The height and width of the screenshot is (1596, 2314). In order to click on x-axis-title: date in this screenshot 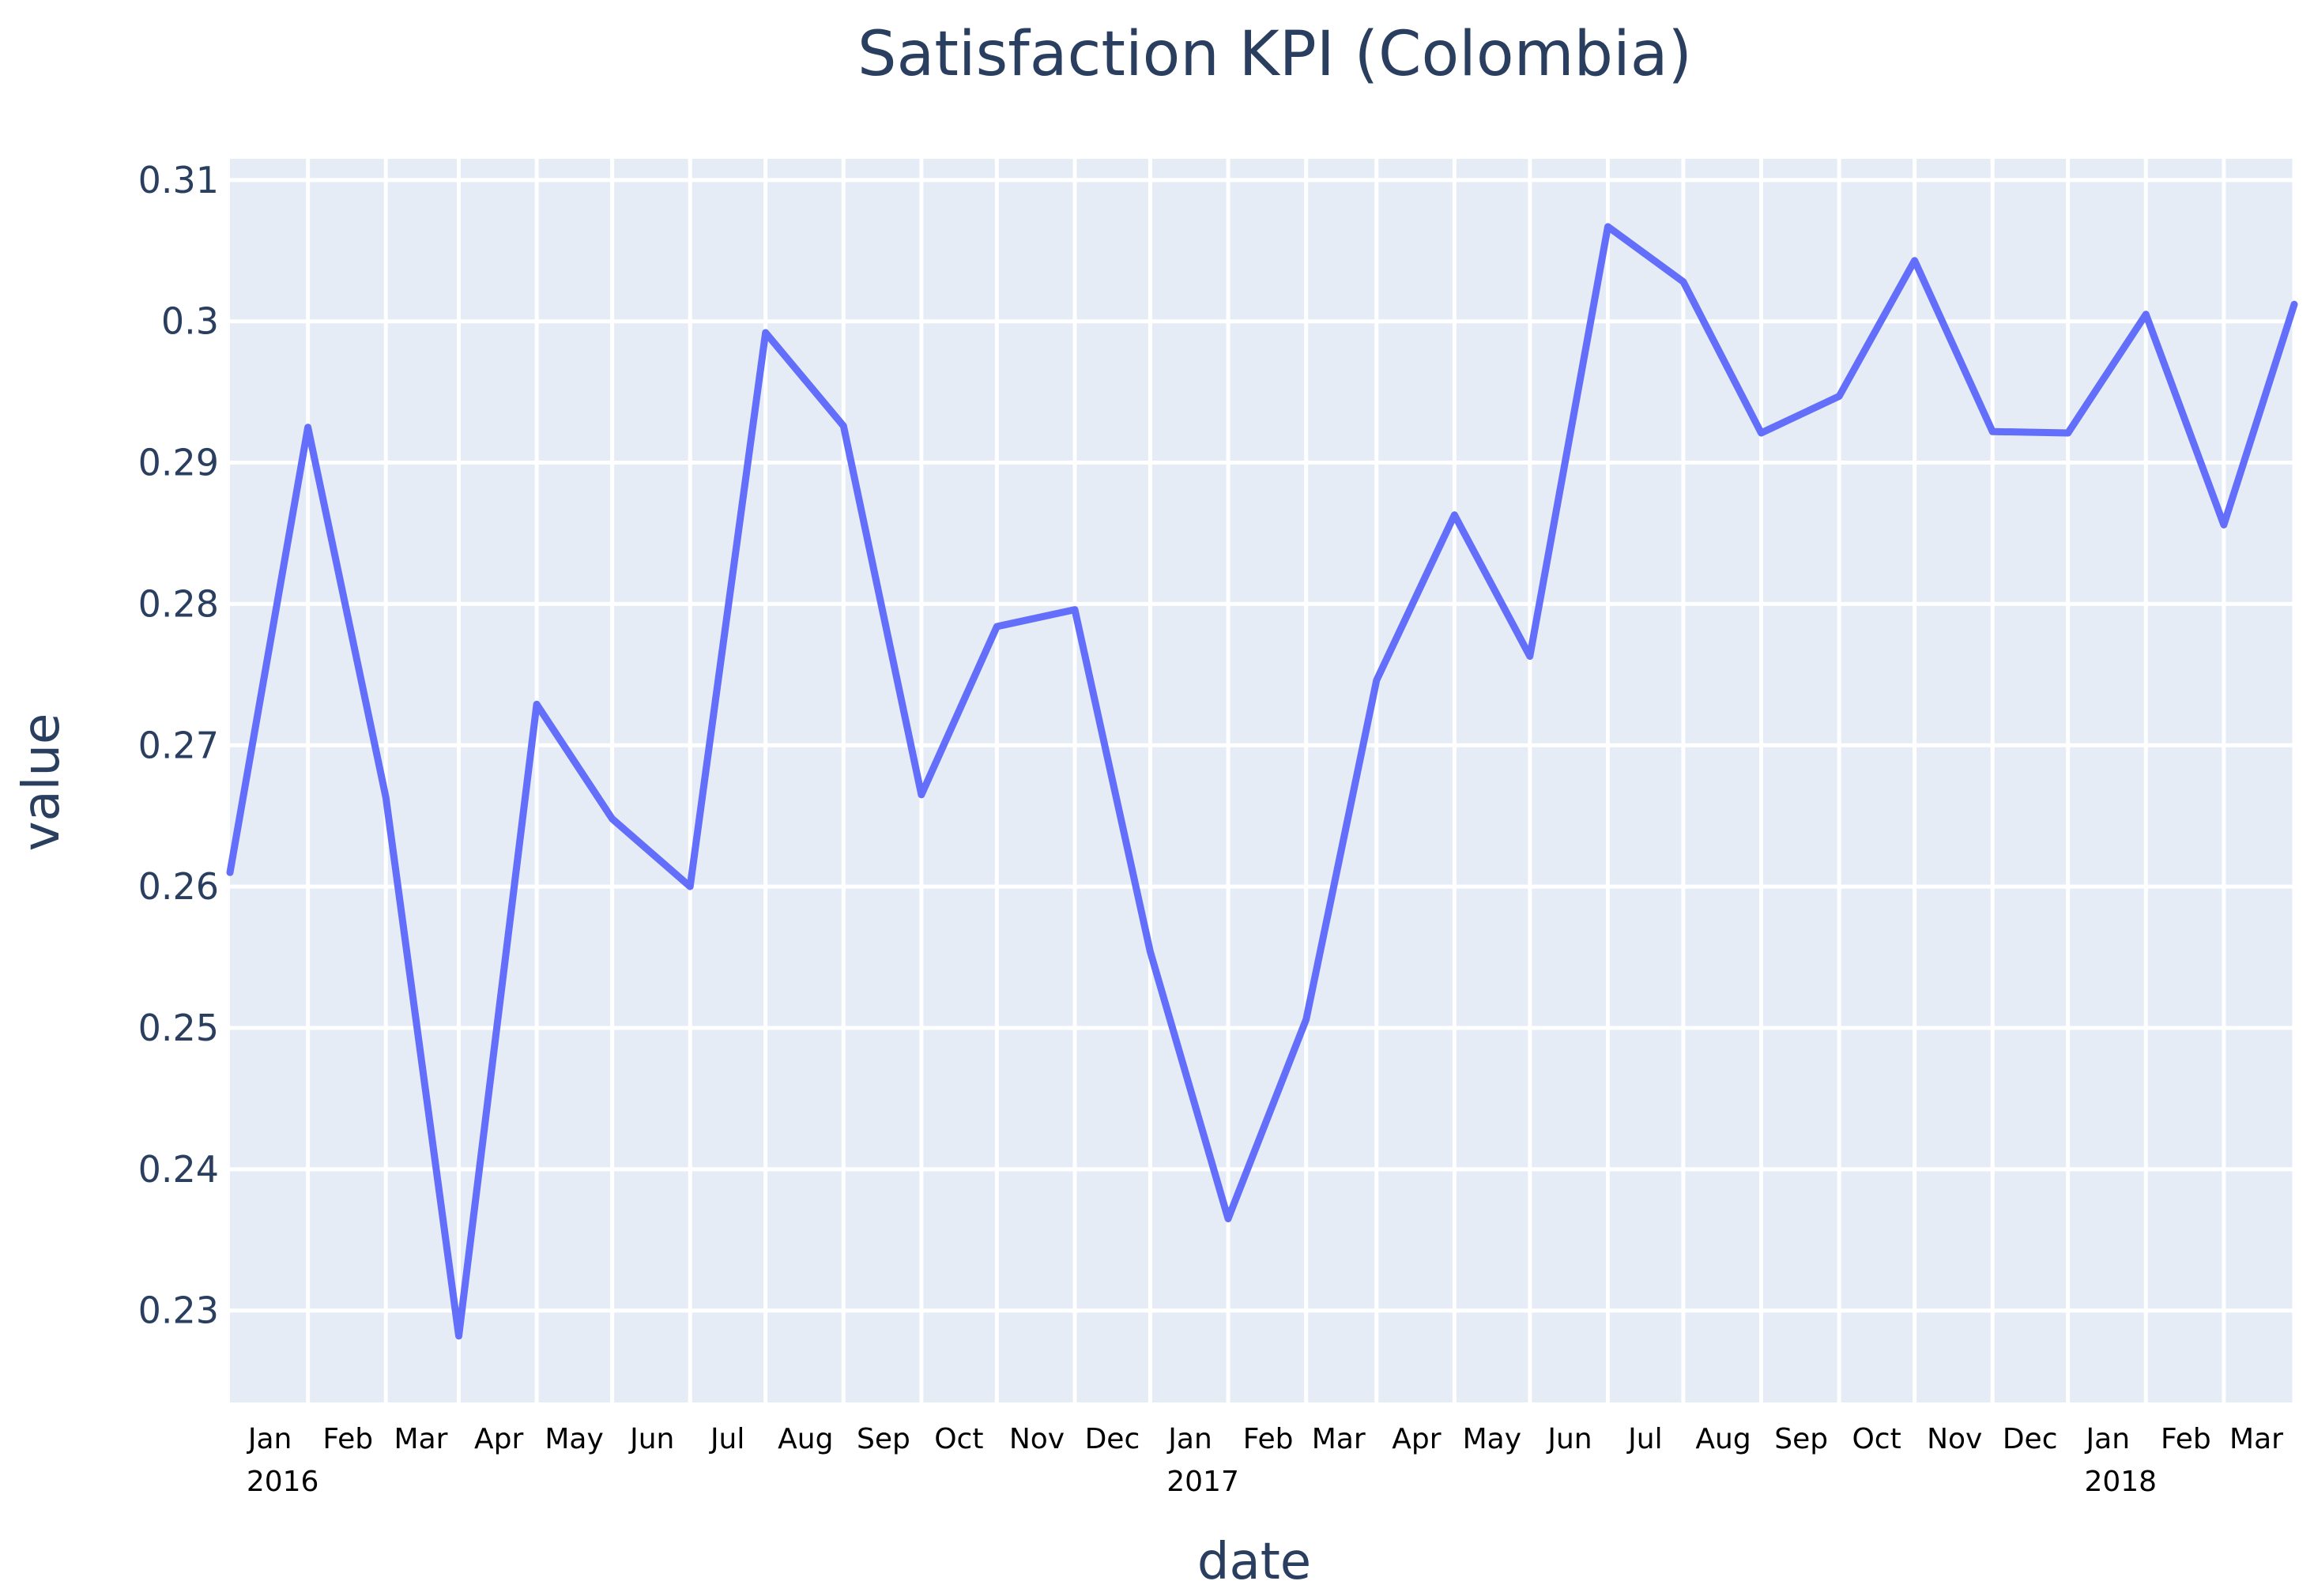, I will do `click(1254, 1562)`.